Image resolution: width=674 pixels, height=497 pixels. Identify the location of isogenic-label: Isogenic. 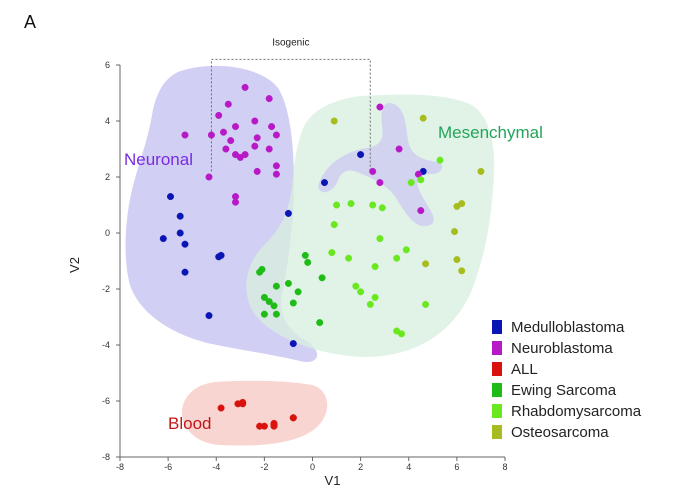
(290, 42).